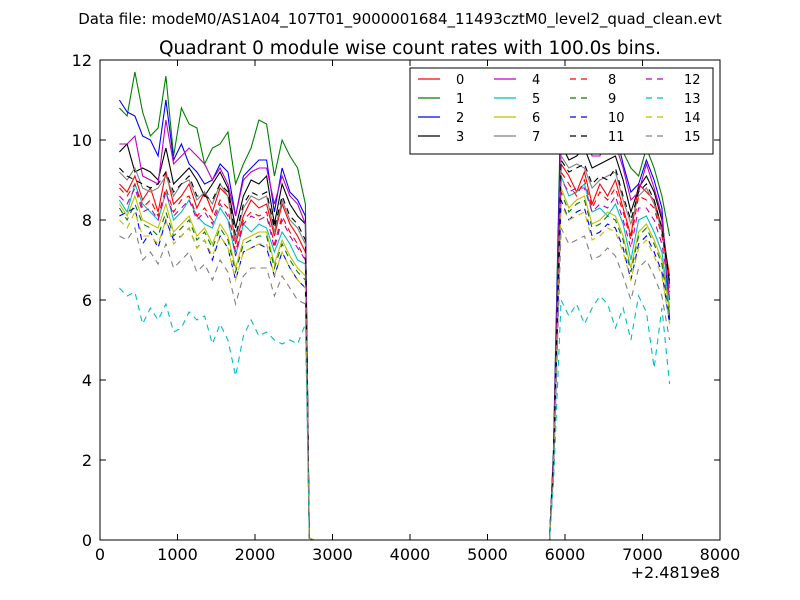 The width and height of the screenshot is (800, 600). Describe the element at coordinates (720, 554) in the screenshot. I see `x-tick-label: 8000` at that location.